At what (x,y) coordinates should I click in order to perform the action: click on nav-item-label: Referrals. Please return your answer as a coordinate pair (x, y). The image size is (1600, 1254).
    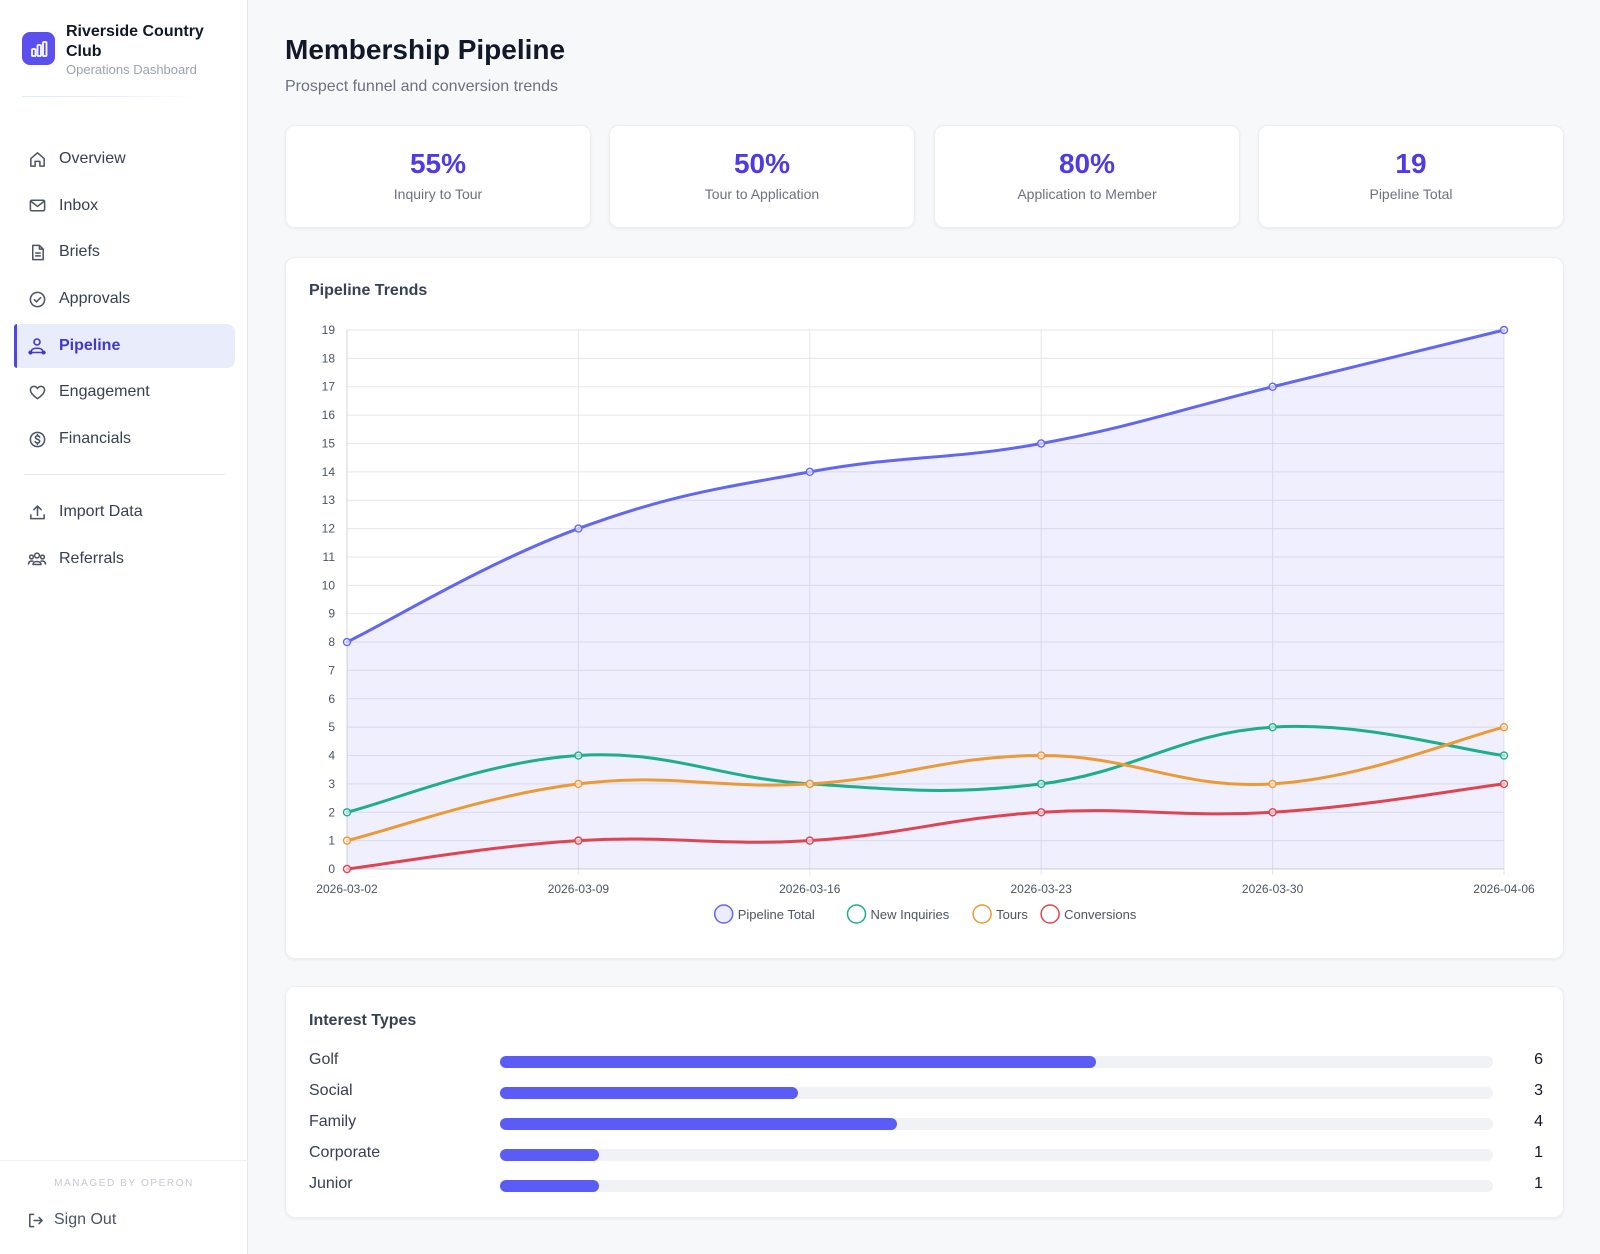
    Looking at the image, I should click on (91, 558).